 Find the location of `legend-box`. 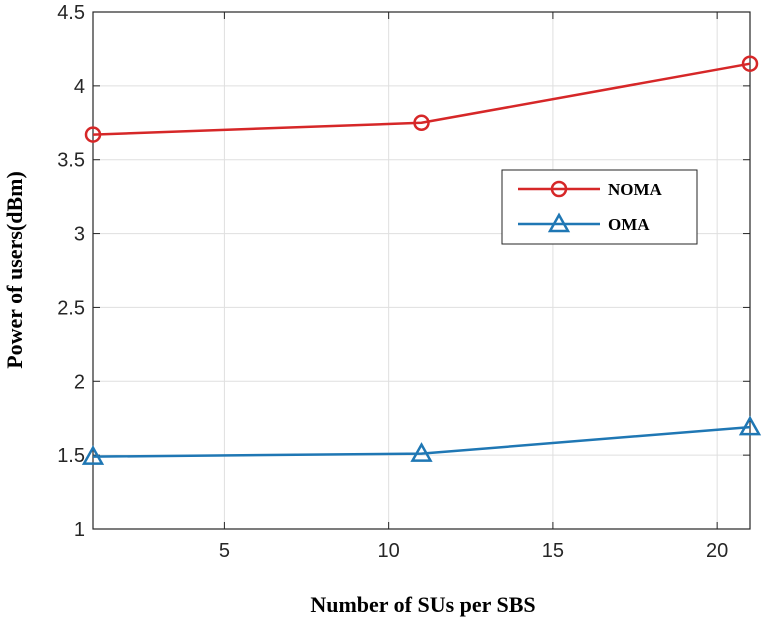

legend-box is located at coordinates (599, 207).